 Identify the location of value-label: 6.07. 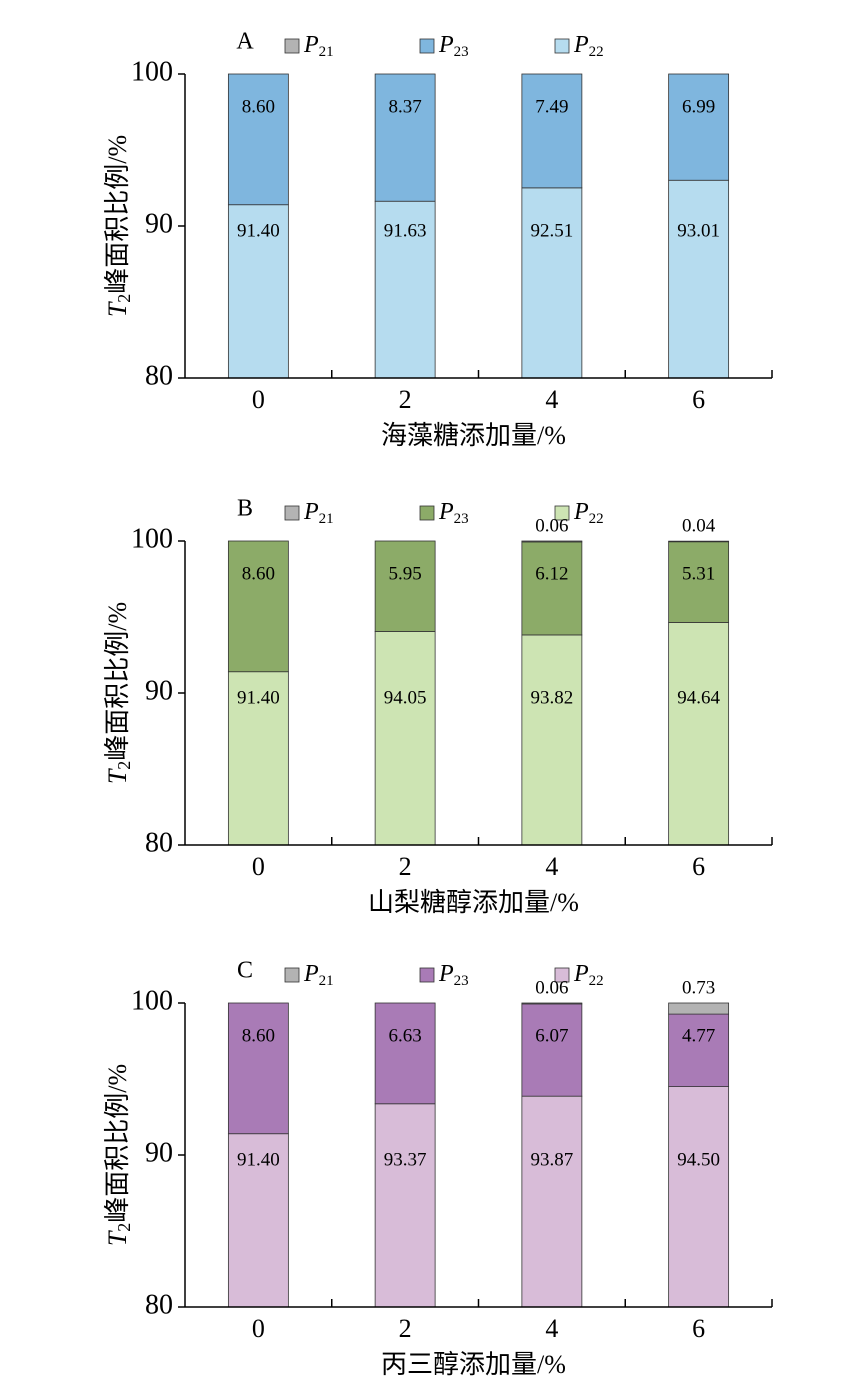
(551, 1035).